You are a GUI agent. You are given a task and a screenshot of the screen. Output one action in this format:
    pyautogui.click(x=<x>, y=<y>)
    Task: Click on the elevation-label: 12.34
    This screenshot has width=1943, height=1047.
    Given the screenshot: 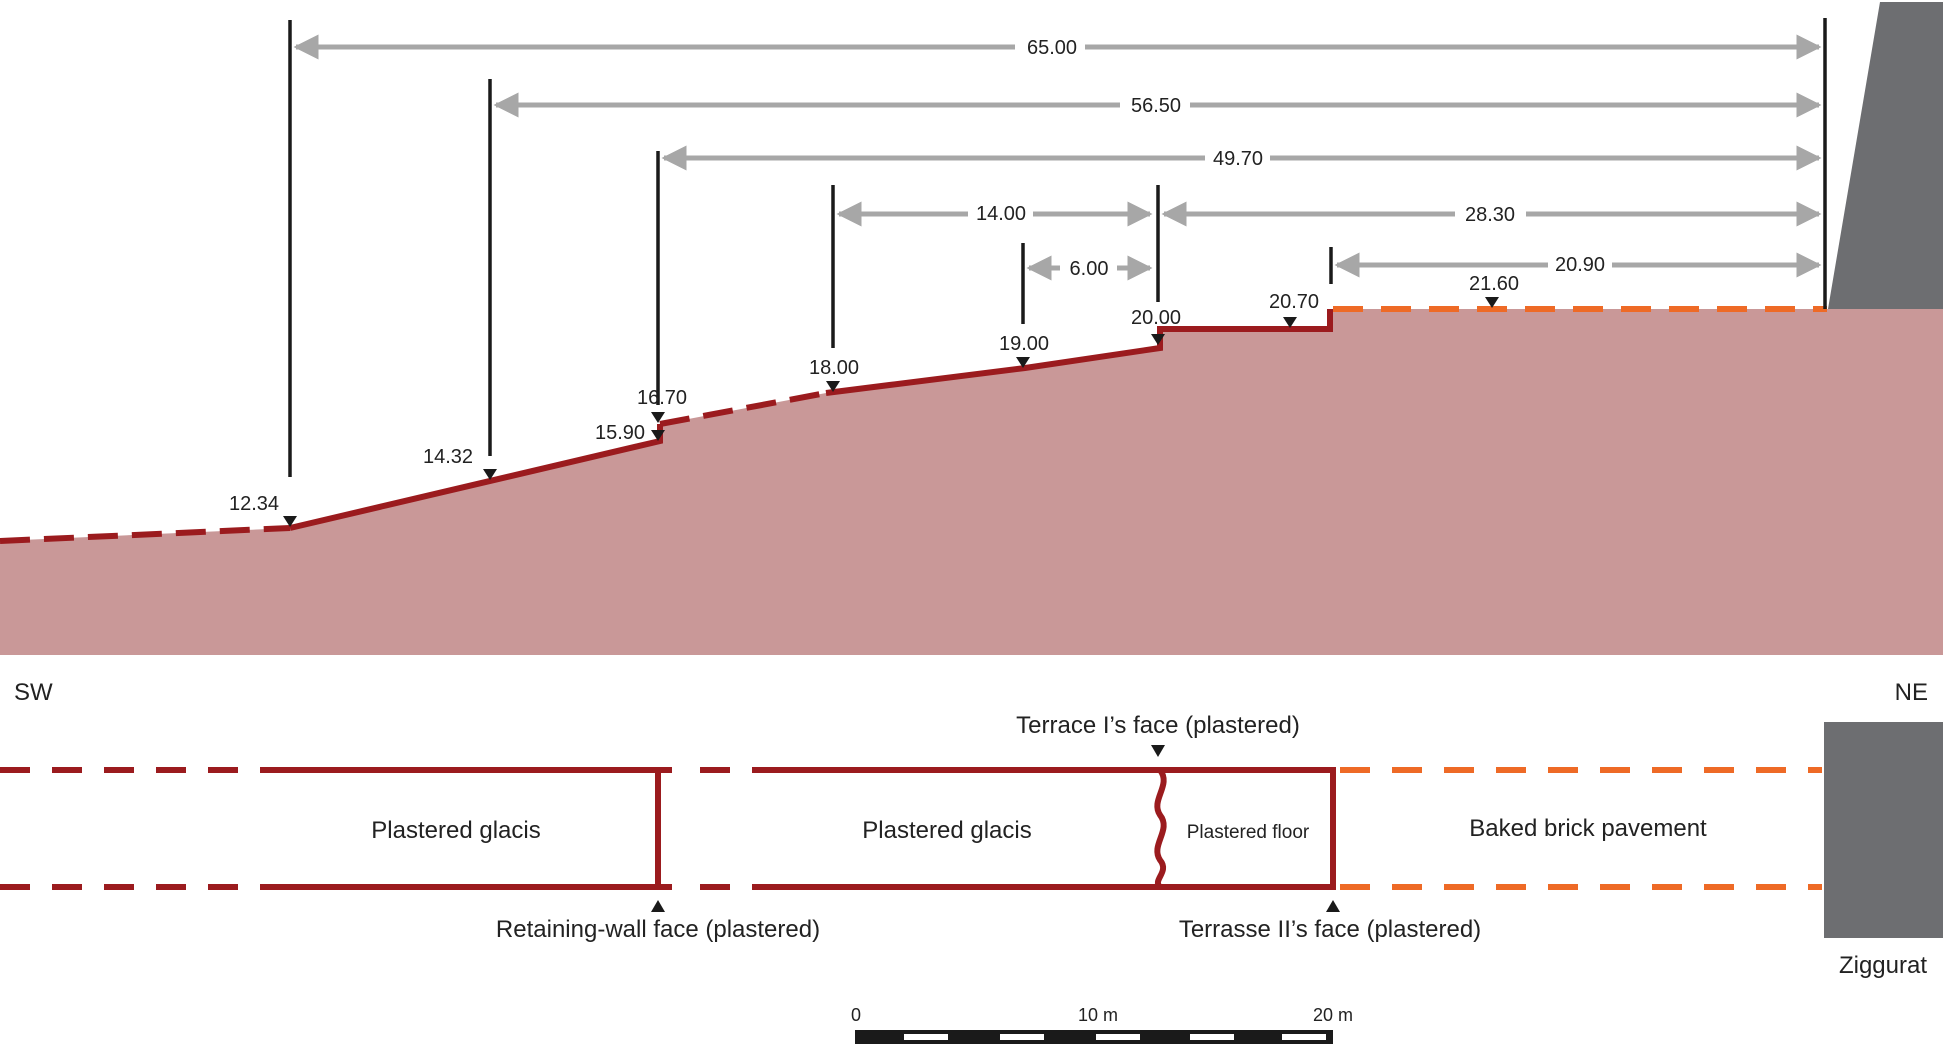 What is the action you would take?
    pyautogui.click(x=254, y=504)
    